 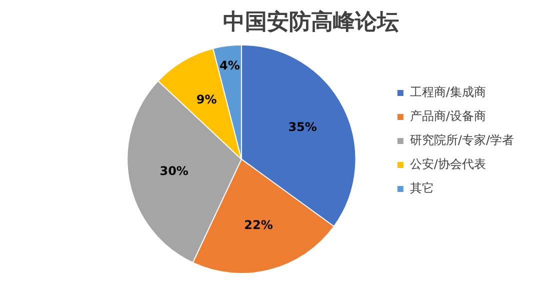 What do you see at coordinates (462, 140) in the screenshot?
I see `legend-label: 研究院所/专家/学者` at bounding box center [462, 140].